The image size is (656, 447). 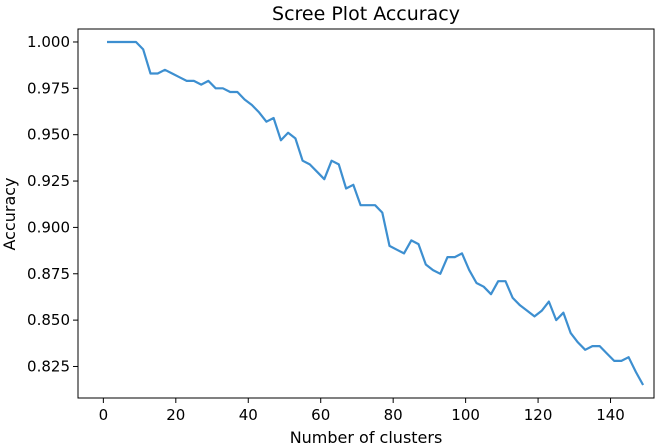 I want to click on y-tick-label: 0.900, so click(x=48, y=227).